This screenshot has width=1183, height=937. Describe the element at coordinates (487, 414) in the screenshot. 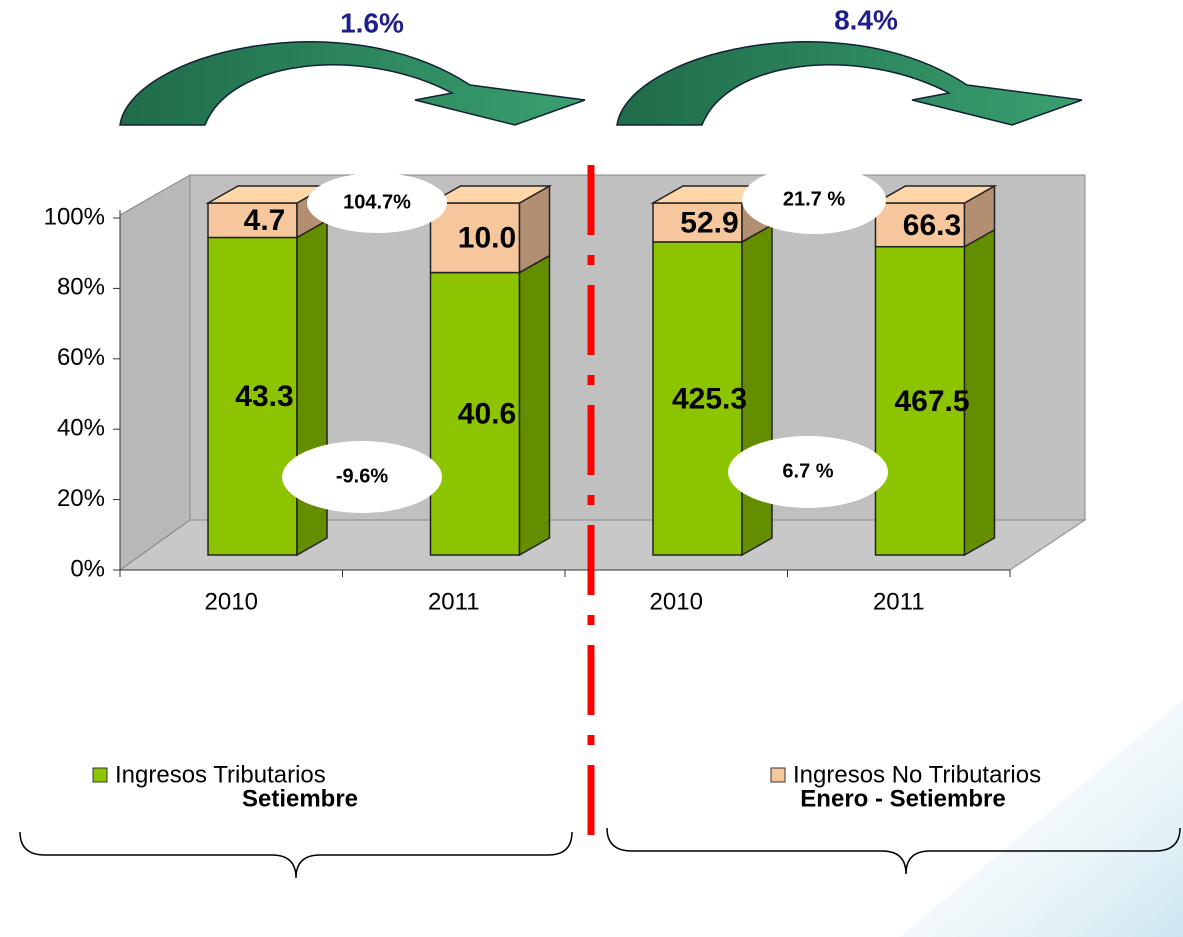

I see `data-label: 40.6` at that location.